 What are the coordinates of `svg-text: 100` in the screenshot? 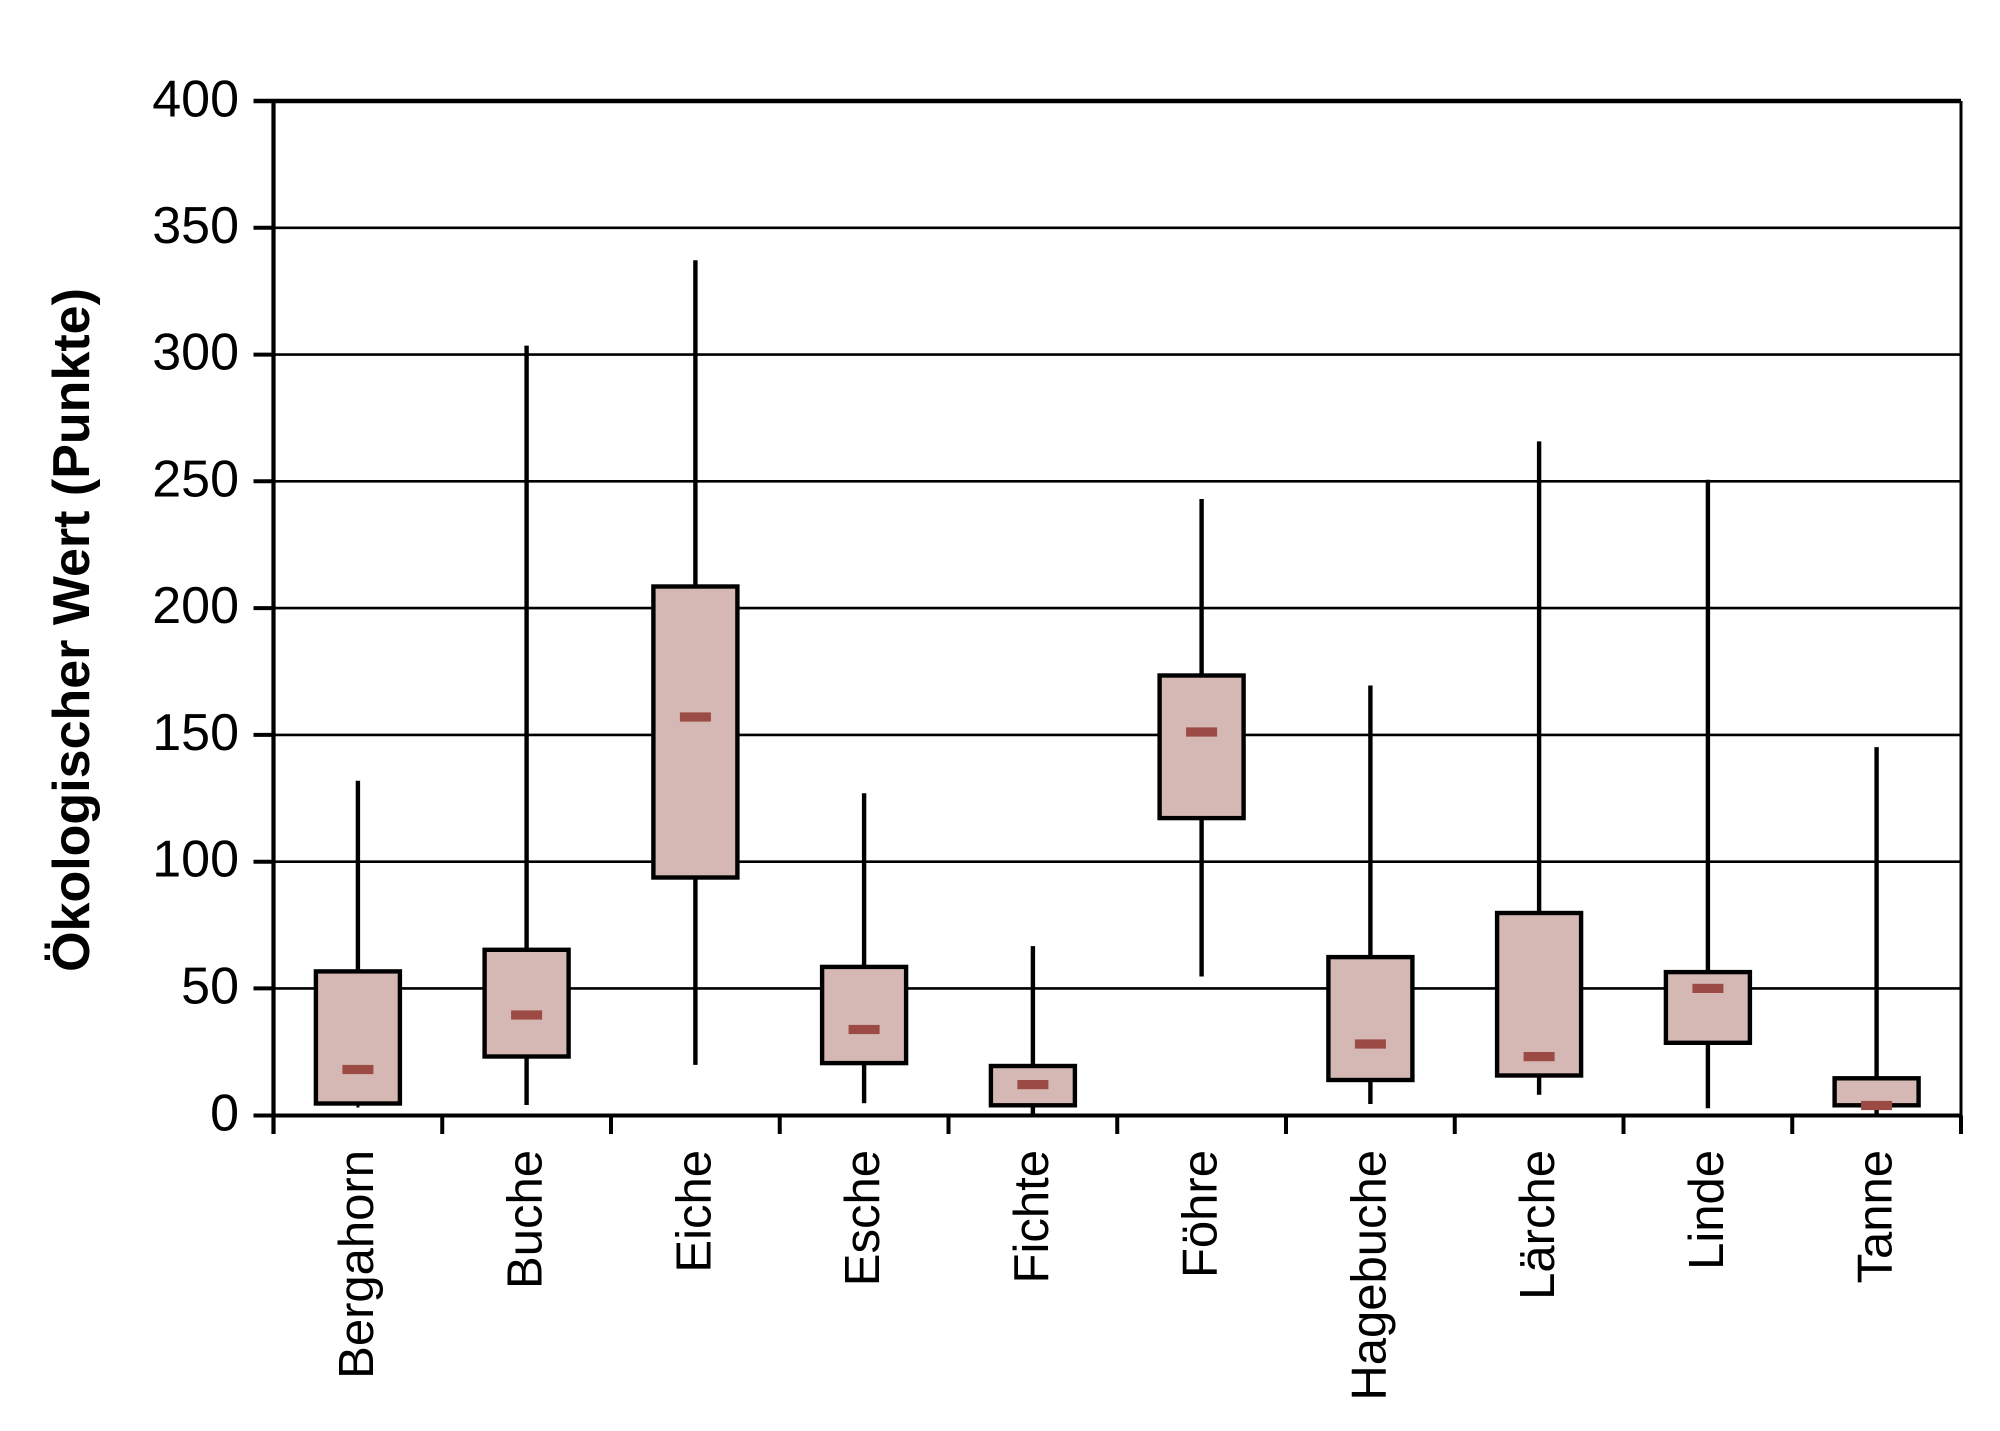 It's located at (195, 860).